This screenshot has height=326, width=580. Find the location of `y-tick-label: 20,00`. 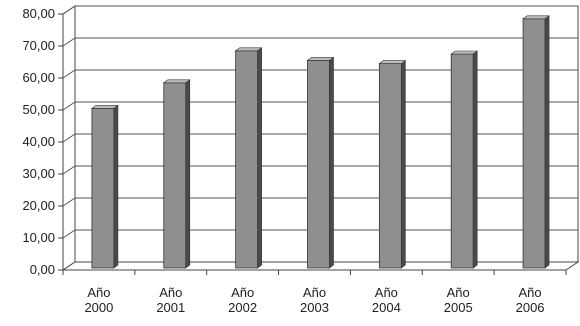

y-tick-label: 20,00 is located at coordinates (38, 205).